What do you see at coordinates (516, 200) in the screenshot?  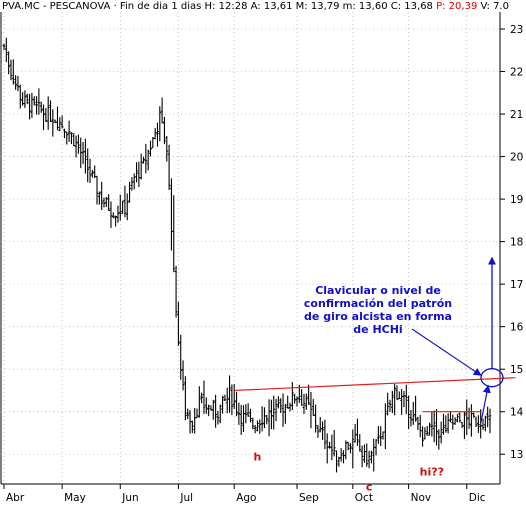 I see `y-tick-label: 19` at bounding box center [516, 200].